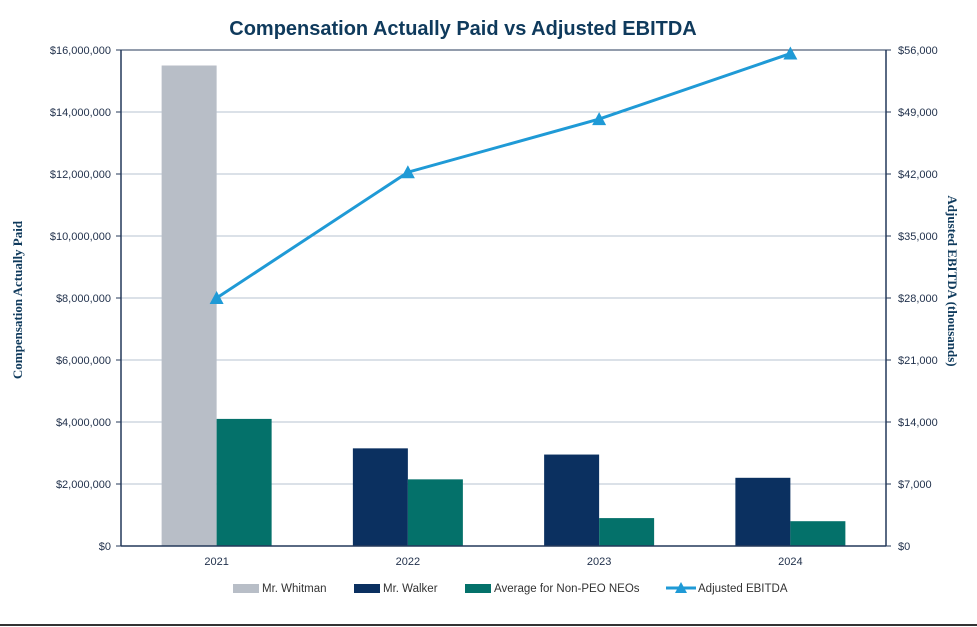  What do you see at coordinates (435, 512) in the screenshot?
I see `bar-average-for-non-peo-neos-2022` at bounding box center [435, 512].